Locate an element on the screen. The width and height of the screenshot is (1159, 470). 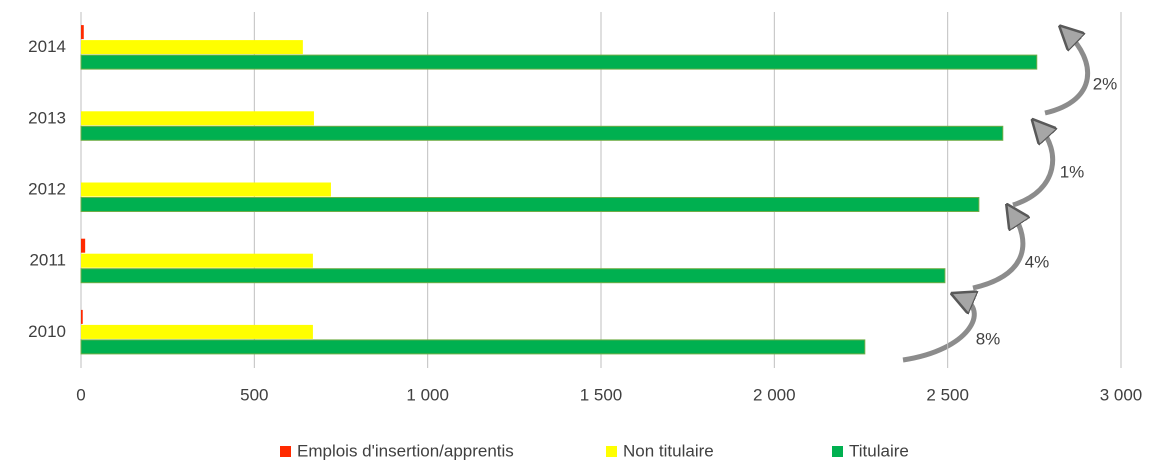
legend-label: Titulaire is located at coordinates (879, 450).